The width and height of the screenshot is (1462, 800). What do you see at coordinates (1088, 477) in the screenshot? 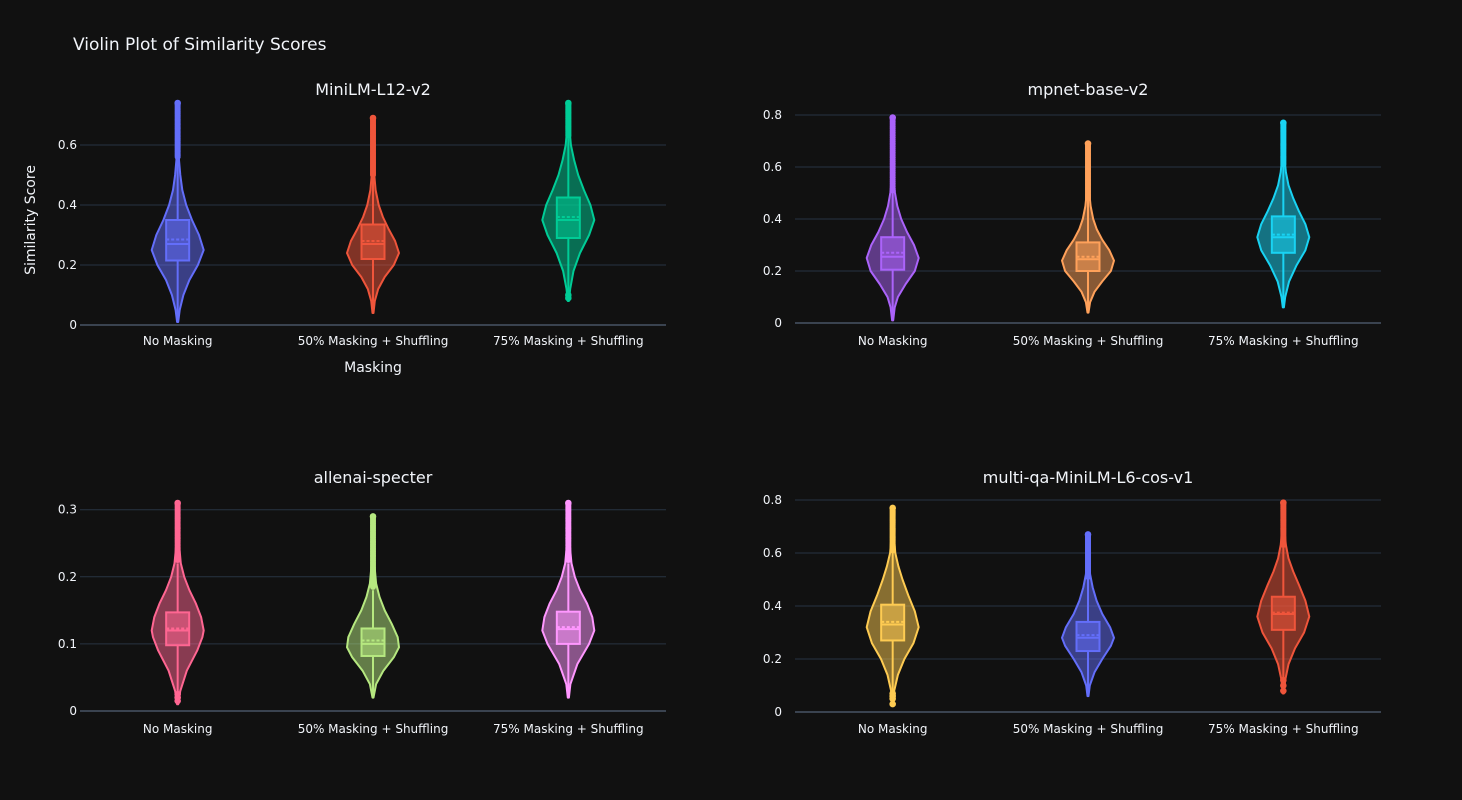
I see `subplot-title: multi-qa-MiniLM-L6-cos-v1` at bounding box center [1088, 477].